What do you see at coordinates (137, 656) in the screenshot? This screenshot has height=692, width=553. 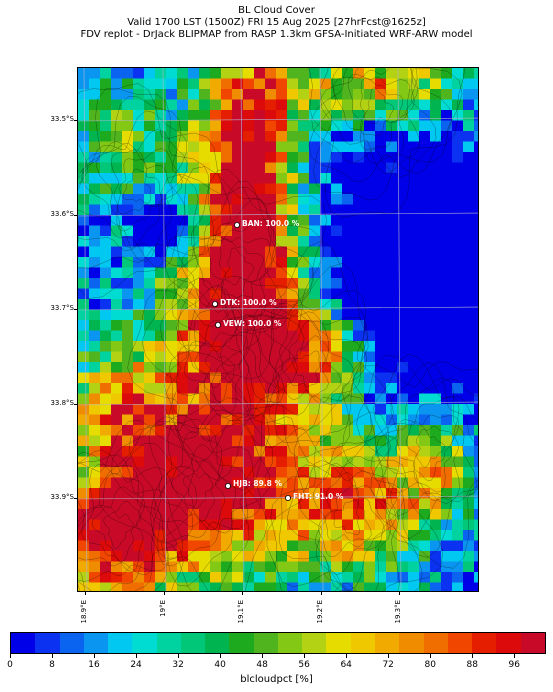 I see `colorbar-tick-mark` at bounding box center [137, 656].